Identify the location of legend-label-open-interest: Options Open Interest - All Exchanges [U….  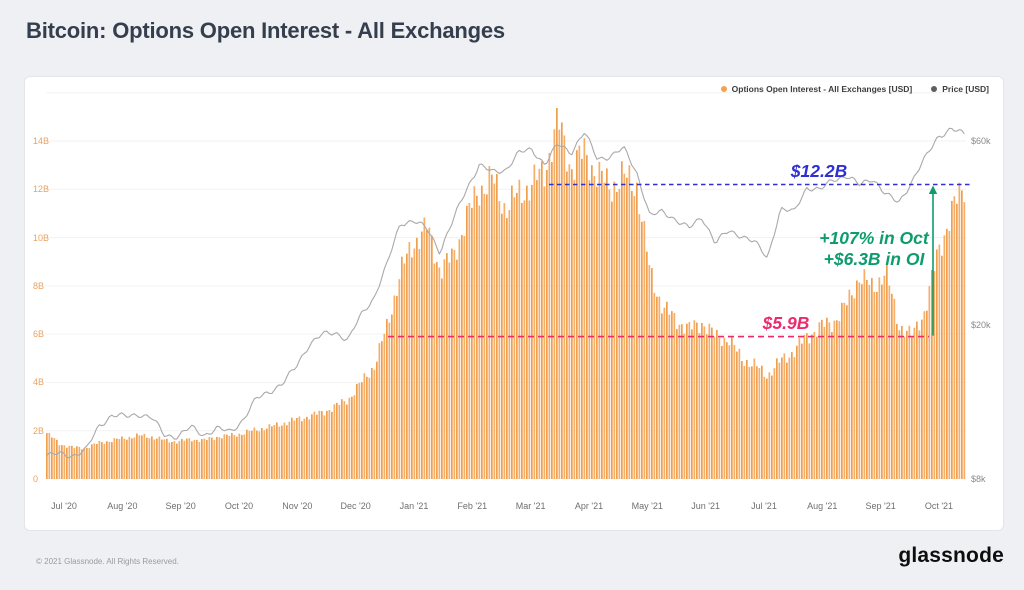
(822, 89).